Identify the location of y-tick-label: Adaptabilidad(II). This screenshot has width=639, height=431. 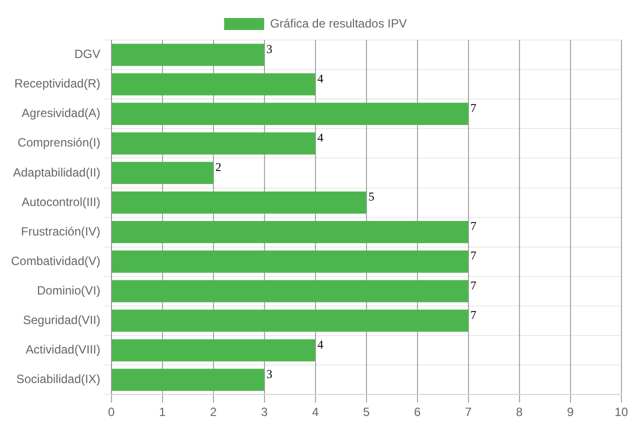
(56, 172).